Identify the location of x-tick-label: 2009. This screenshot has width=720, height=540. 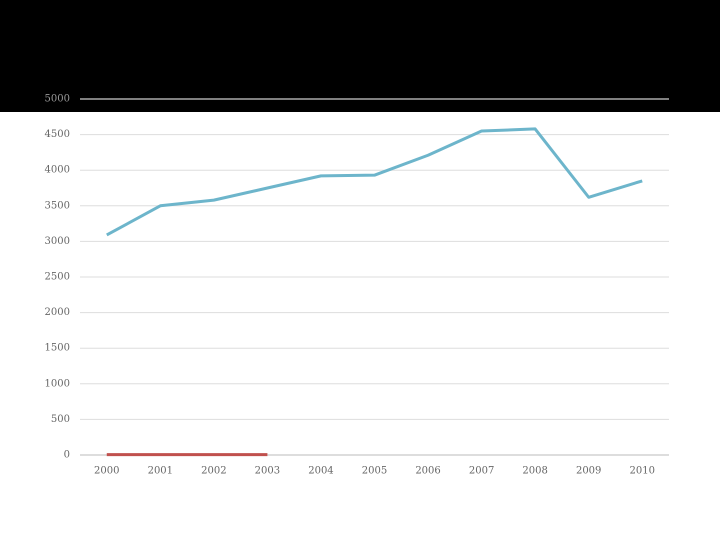
(588, 471).